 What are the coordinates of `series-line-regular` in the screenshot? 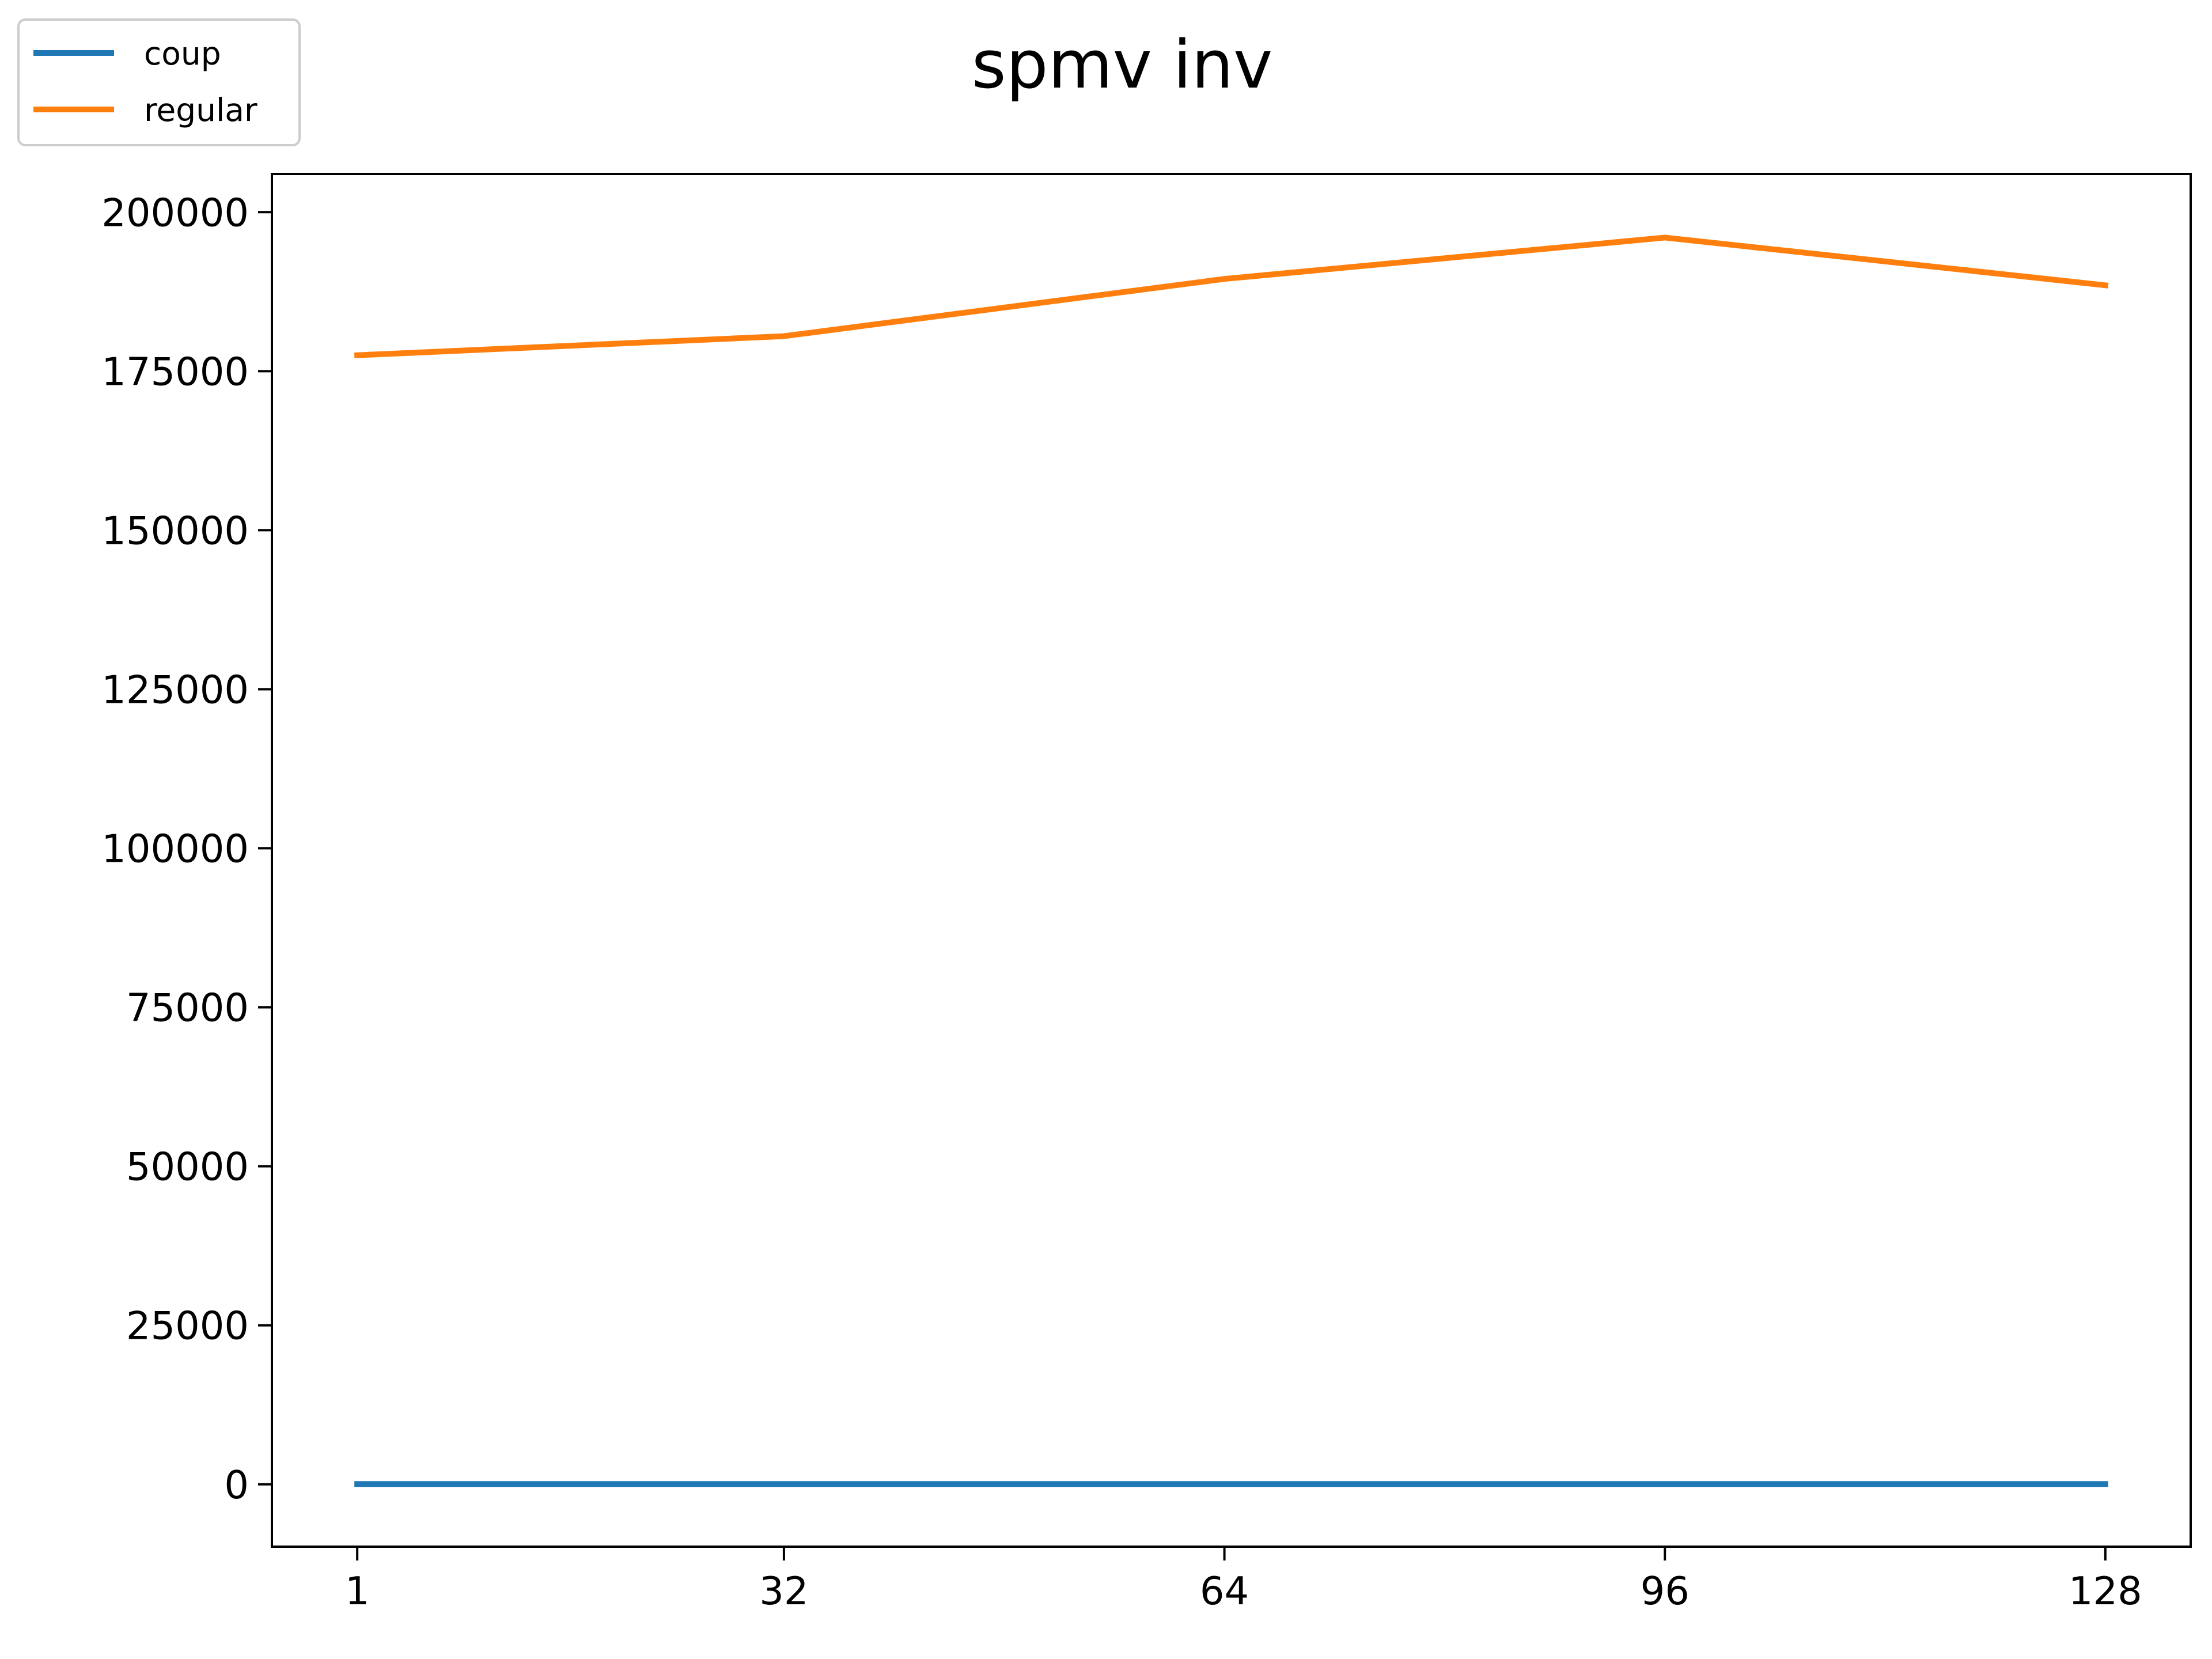 It's located at (1231, 296).